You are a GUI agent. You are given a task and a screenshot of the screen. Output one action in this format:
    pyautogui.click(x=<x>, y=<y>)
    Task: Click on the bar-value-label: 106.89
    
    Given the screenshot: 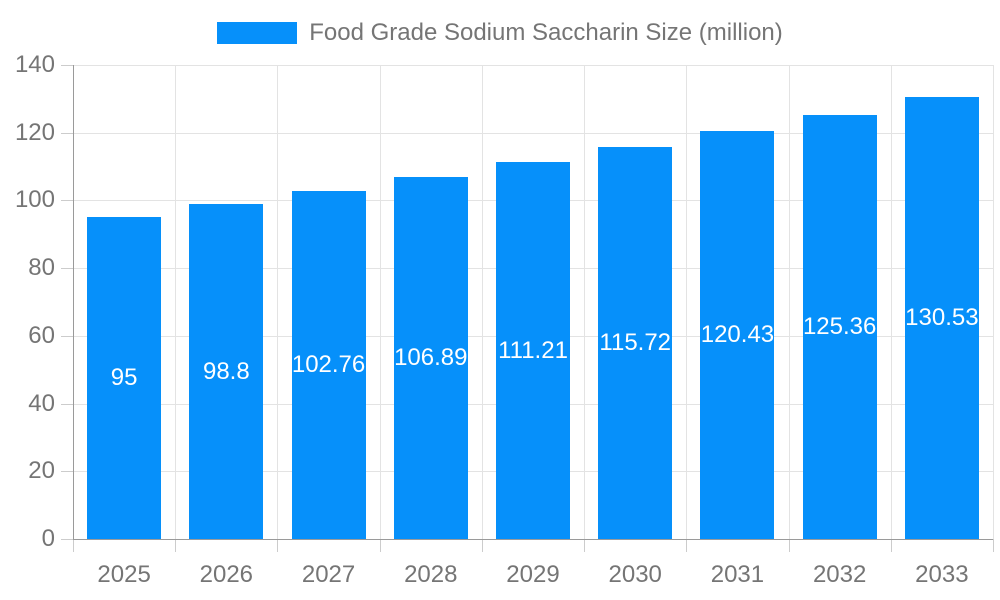 What is the action you would take?
    pyautogui.click(x=431, y=358)
    